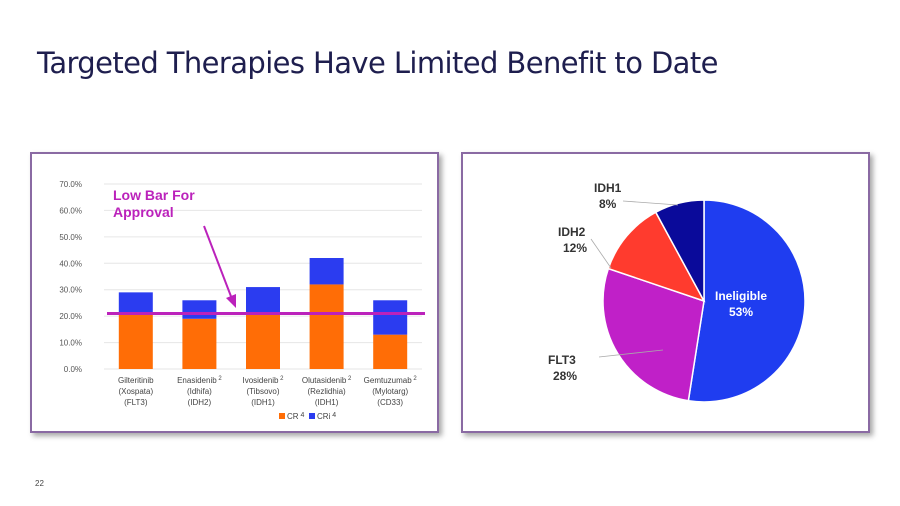 The width and height of the screenshot is (900, 506). Describe the element at coordinates (218, 262) in the screenshot. I see `annotation-arrow-shaft` at that location.